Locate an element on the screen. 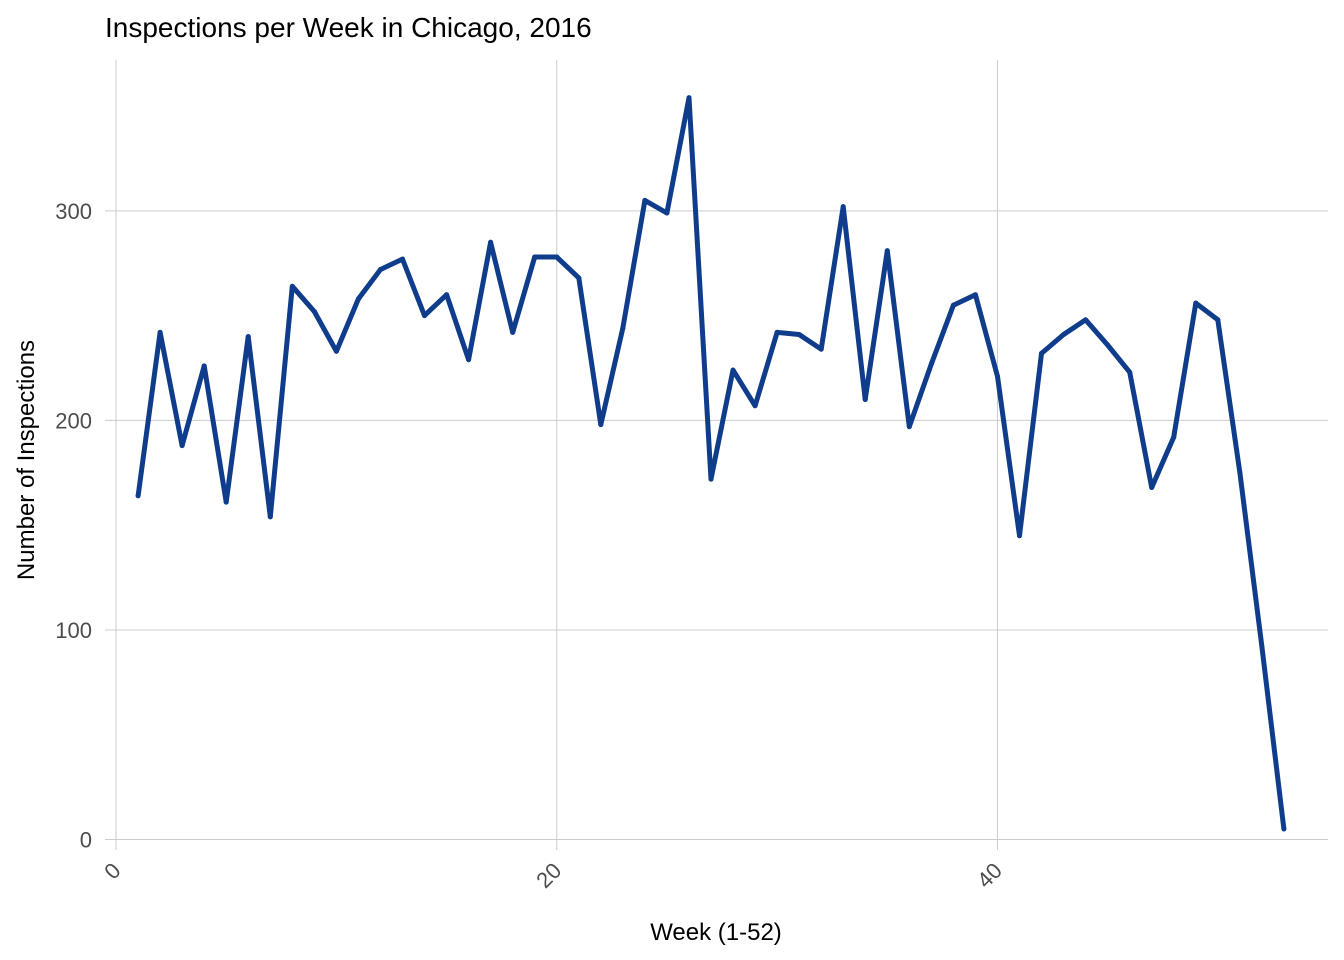 This screenshot has width=1344, height=960. y-axis-title: Number of Inspections is located at coordinates (26, 460).